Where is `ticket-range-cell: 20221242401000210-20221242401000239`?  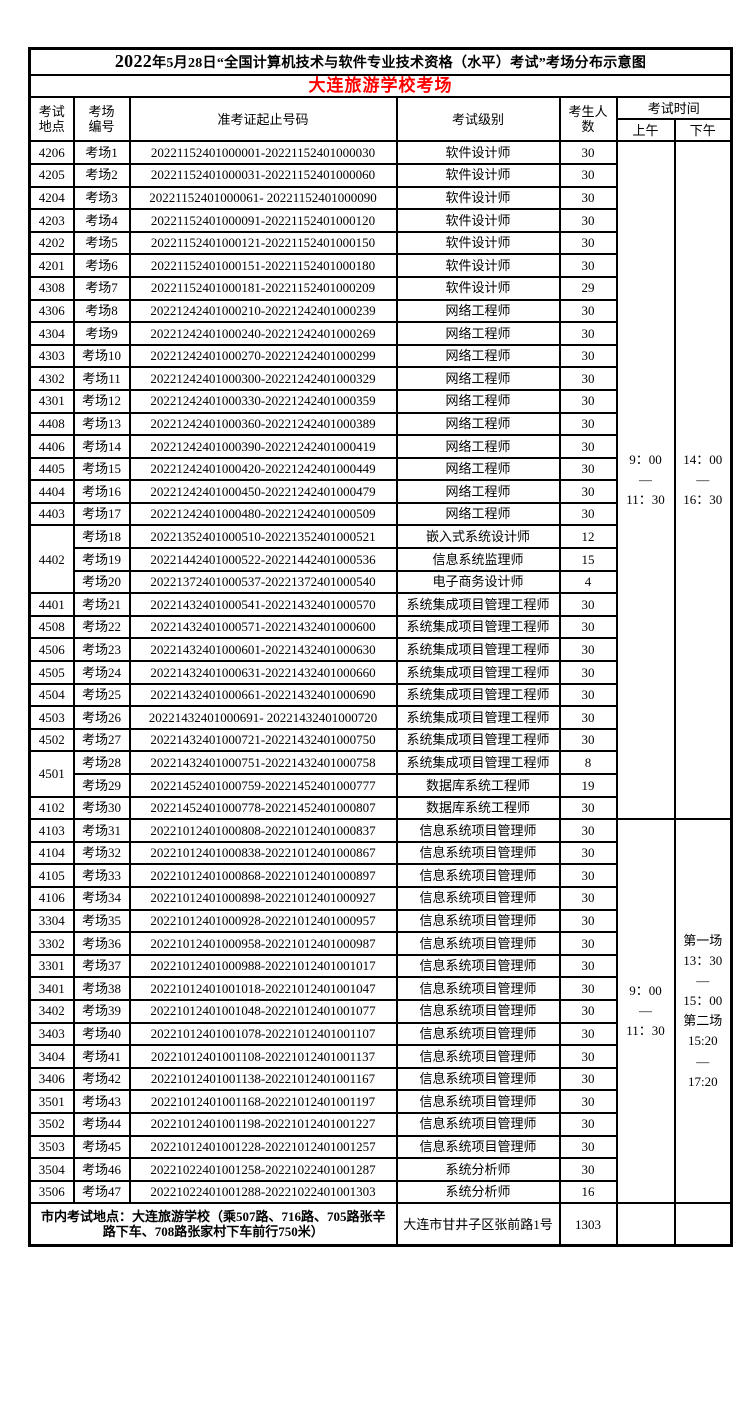 ticket-range-cell: 20221242401000210-20221242401000239 is located at coordinates (263, 311).